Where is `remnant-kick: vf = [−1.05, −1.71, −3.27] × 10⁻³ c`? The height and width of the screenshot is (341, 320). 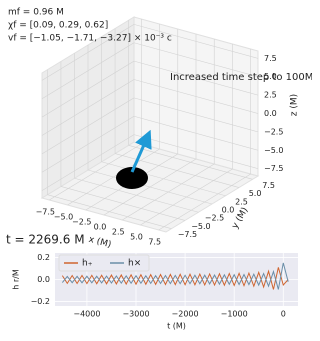 remnant-kick: vf = [−1.05, −1.71, −3.27] × 10⁻³ c is located at coordinates (90, 39).